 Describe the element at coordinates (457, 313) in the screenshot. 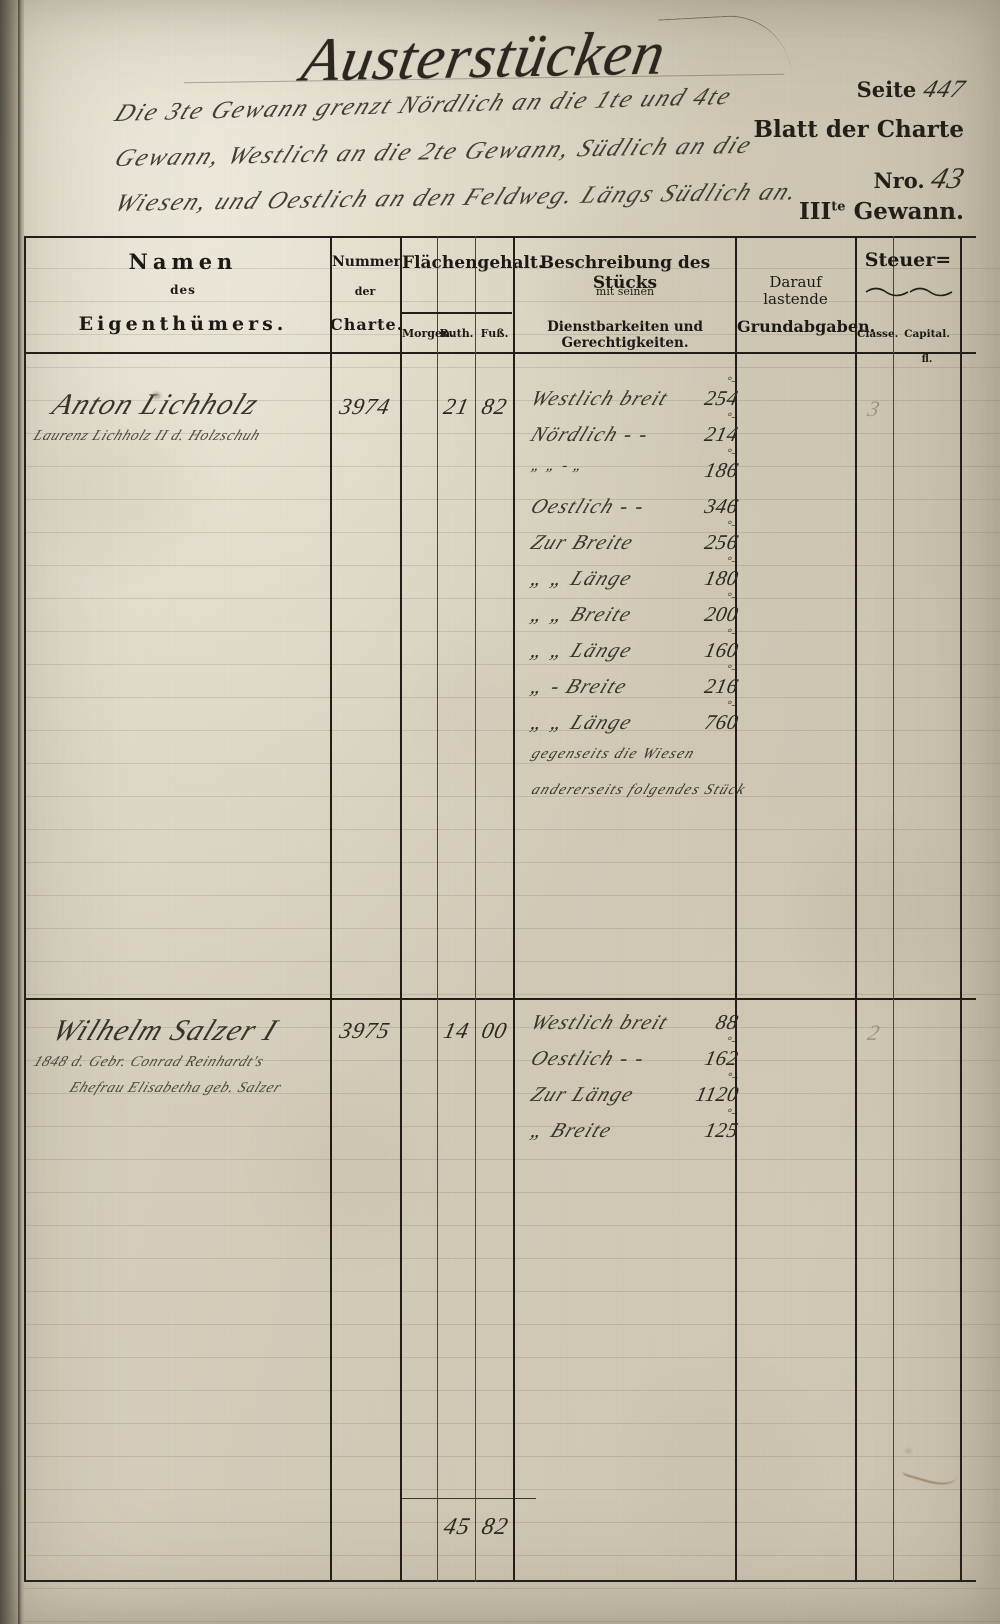

I see `flaeche-sub-divider` at that location.